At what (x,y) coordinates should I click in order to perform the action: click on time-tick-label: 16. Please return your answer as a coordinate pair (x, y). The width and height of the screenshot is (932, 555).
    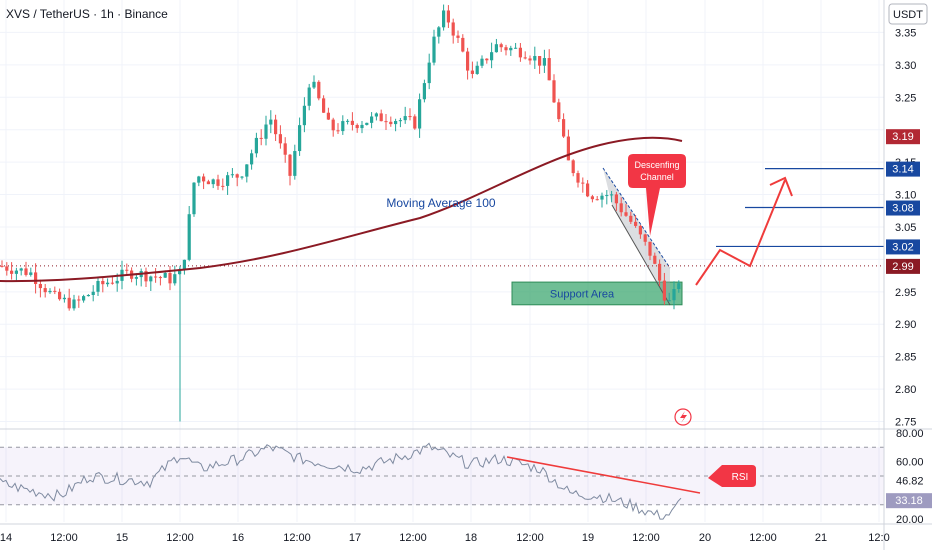
    Looking at the image, I should click on (238, 538).